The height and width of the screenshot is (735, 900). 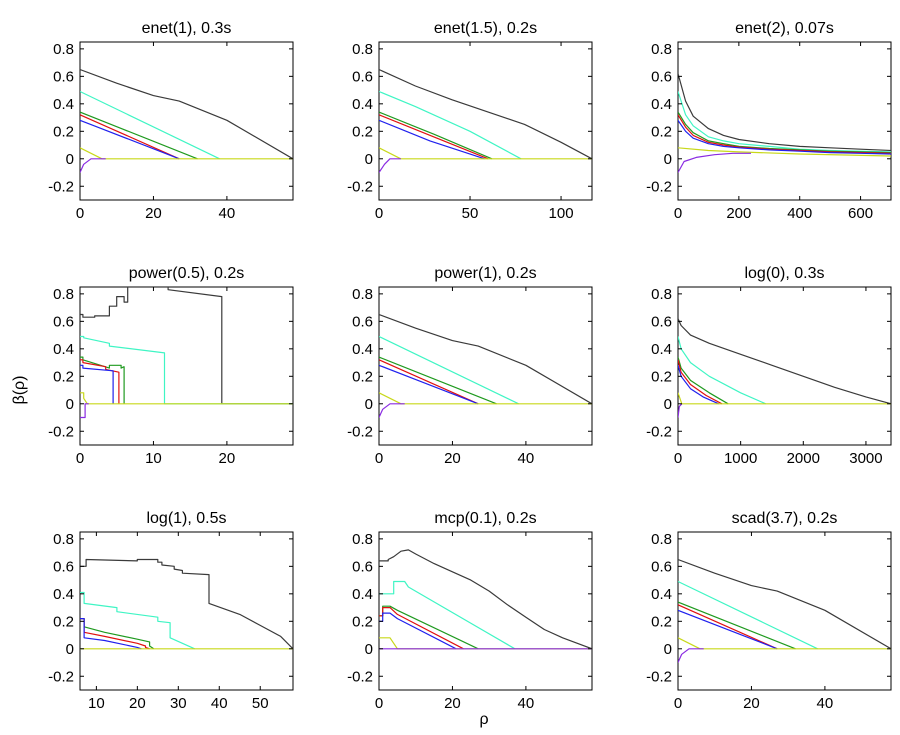 What do you see at coordinates (784, 273) in the screenshot?
I see `subplot-title: log(0), 0.3s` at bounding box center [784, 273].